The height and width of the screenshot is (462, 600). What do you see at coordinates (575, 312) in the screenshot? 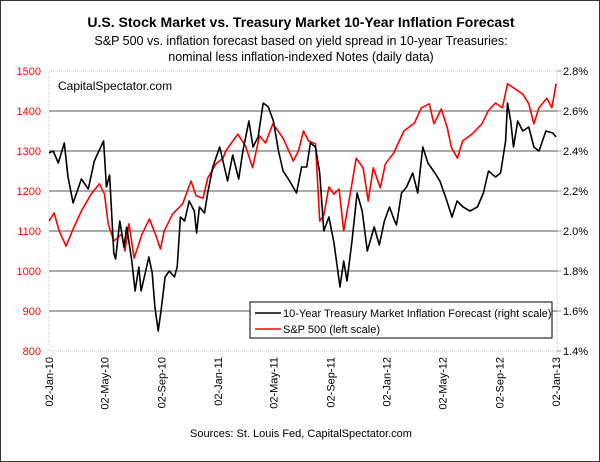
I see `y-right-tick-label: 1.6%` at bounding box center [575, 312].